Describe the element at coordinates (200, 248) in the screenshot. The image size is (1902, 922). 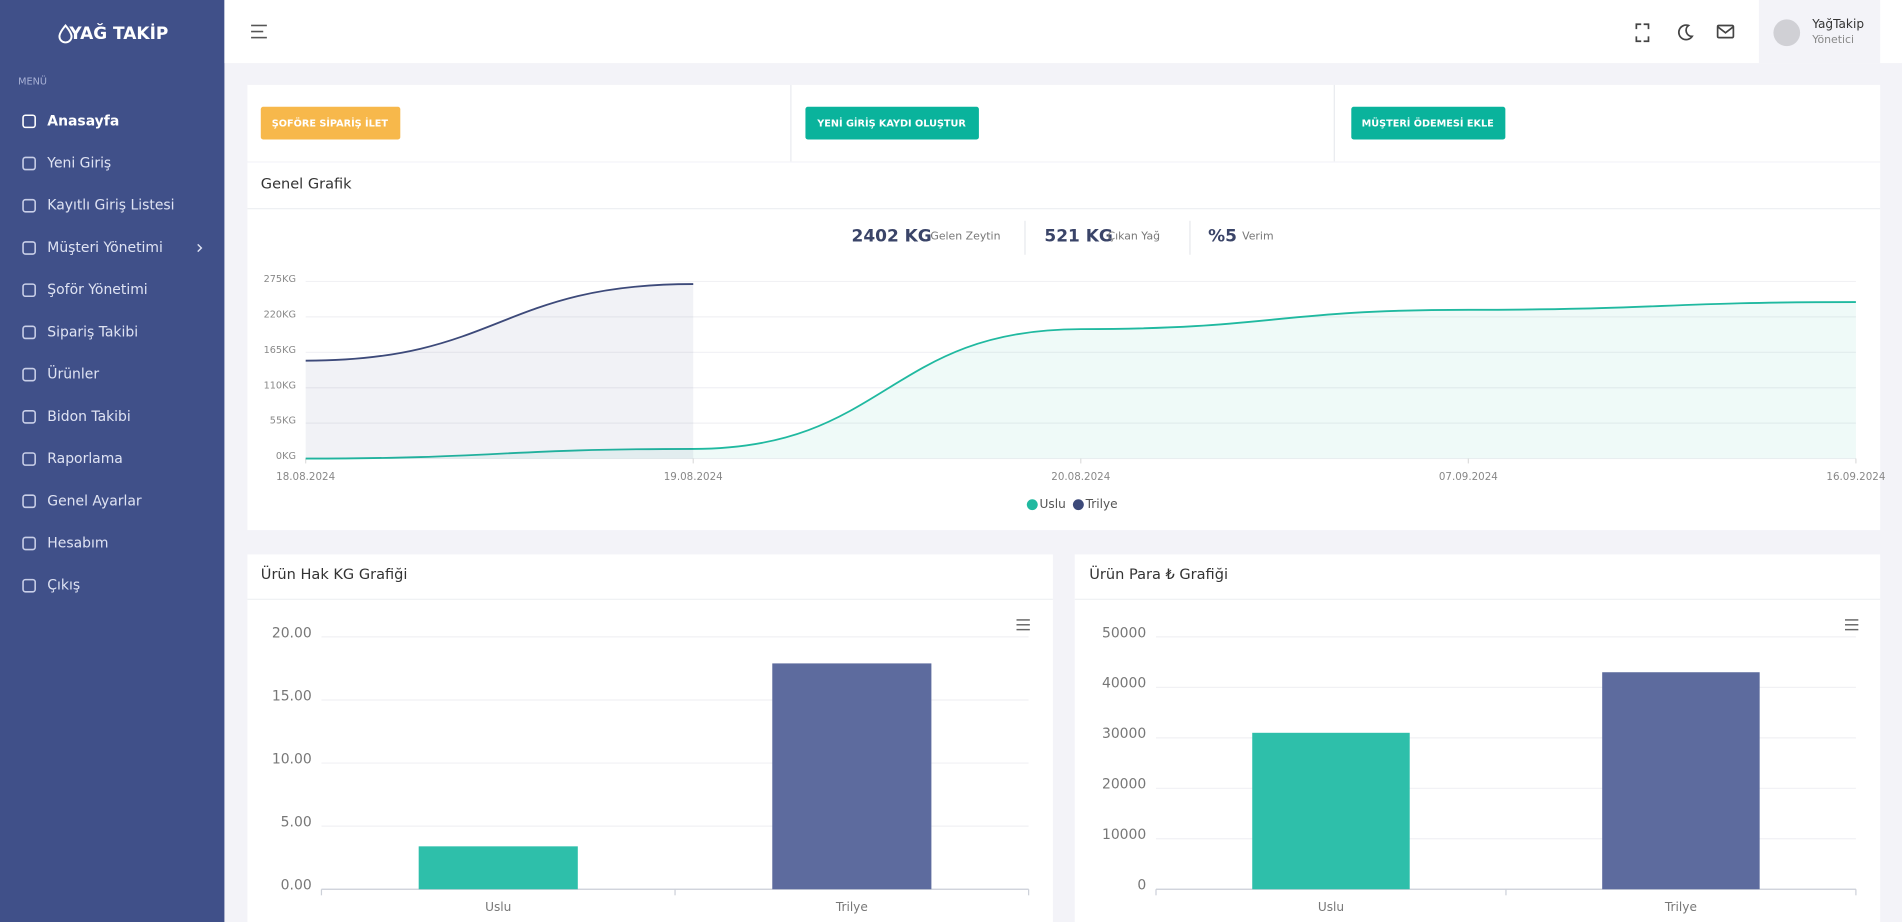
I see `menu-chevron` at that location.